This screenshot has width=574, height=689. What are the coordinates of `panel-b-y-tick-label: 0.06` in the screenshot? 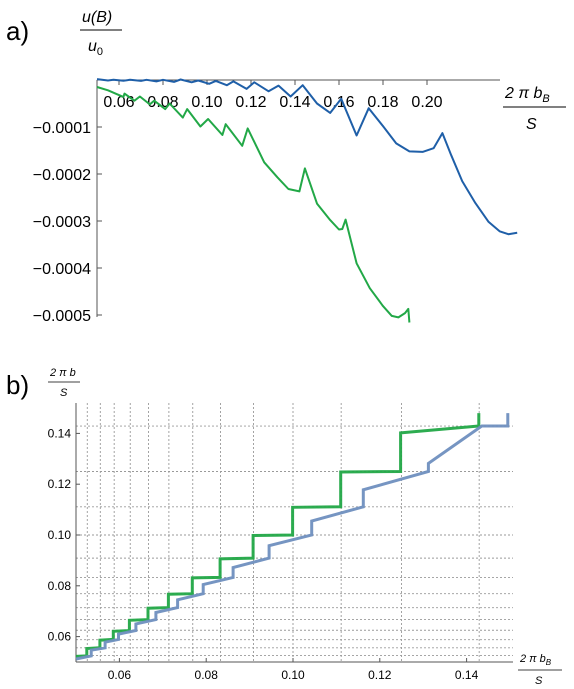 It's located at (60, 637).